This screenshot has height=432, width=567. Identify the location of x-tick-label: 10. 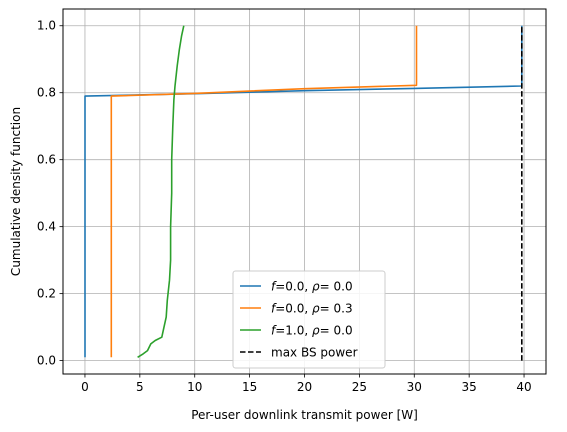
(194, 387).